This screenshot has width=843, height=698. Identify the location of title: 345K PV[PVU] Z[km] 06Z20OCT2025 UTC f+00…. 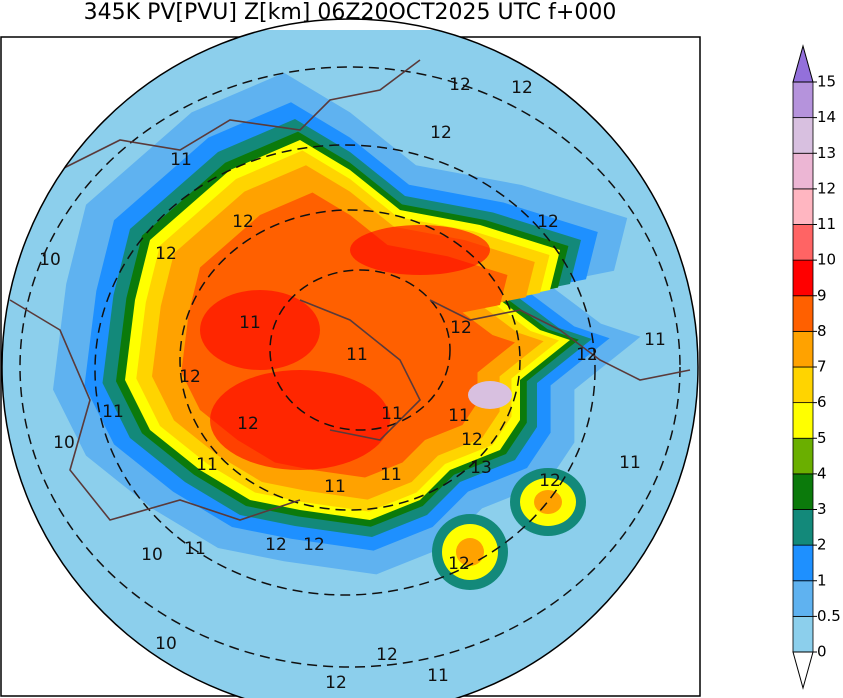
(350, 12).